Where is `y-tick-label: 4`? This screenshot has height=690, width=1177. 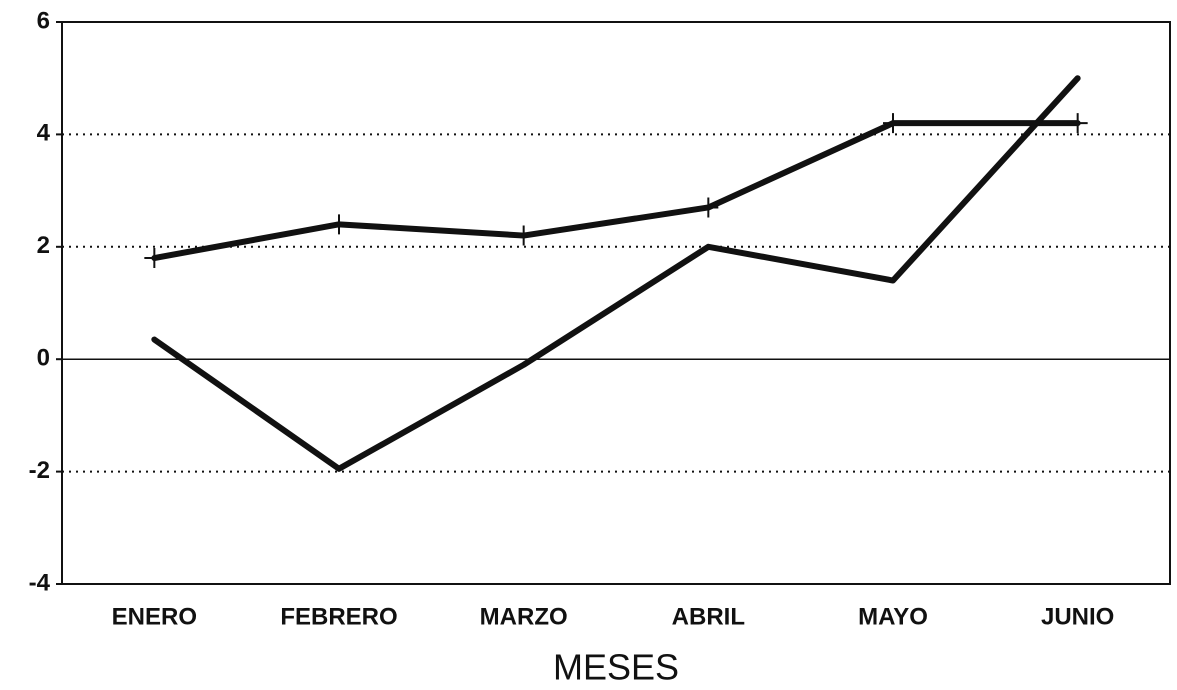 y-tick-label: 4 is located at coordinates (44, 133).